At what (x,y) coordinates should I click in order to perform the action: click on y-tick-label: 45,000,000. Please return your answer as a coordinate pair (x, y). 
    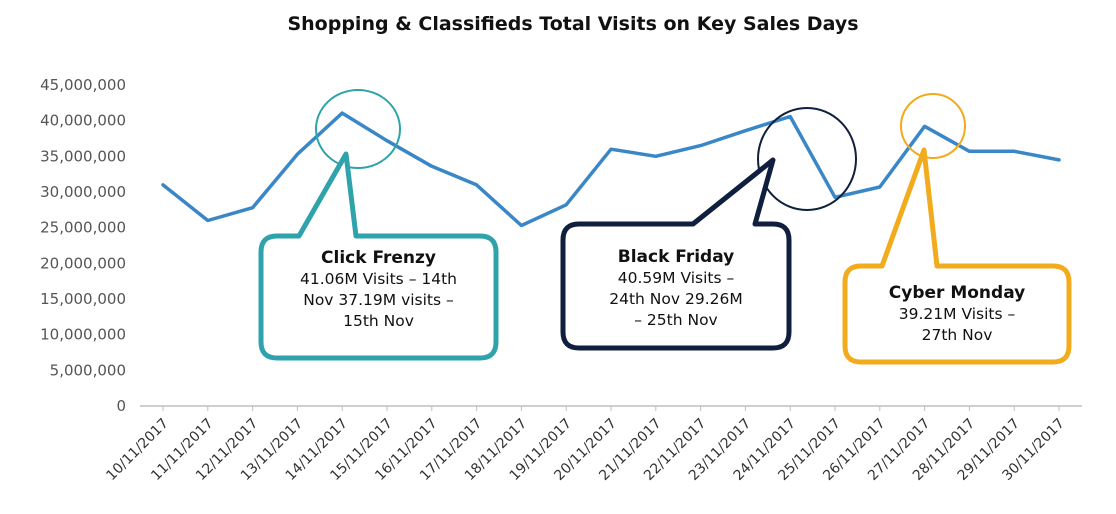
    Looking at the image, I should click on (83, 85).